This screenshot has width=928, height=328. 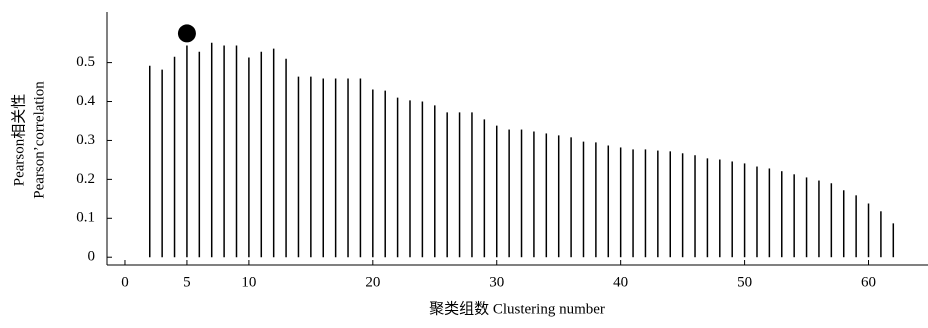 What do you see at coordinates (496, 282) in the screenshot?
I see `x-tick-label: 30` at bounding box center [496, 282].